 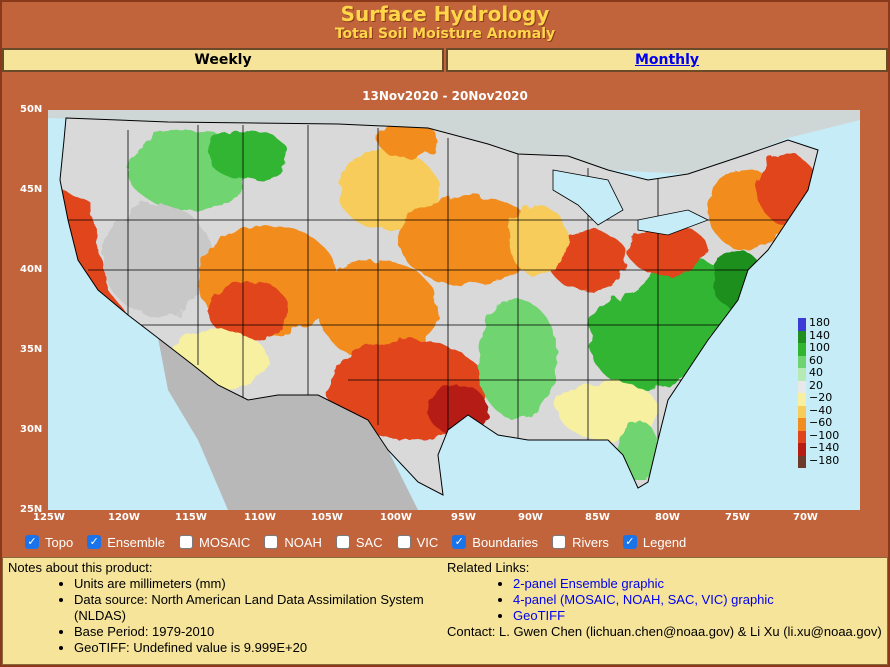 I want to click on legend-entry: 60, so click(x=823, y=360).